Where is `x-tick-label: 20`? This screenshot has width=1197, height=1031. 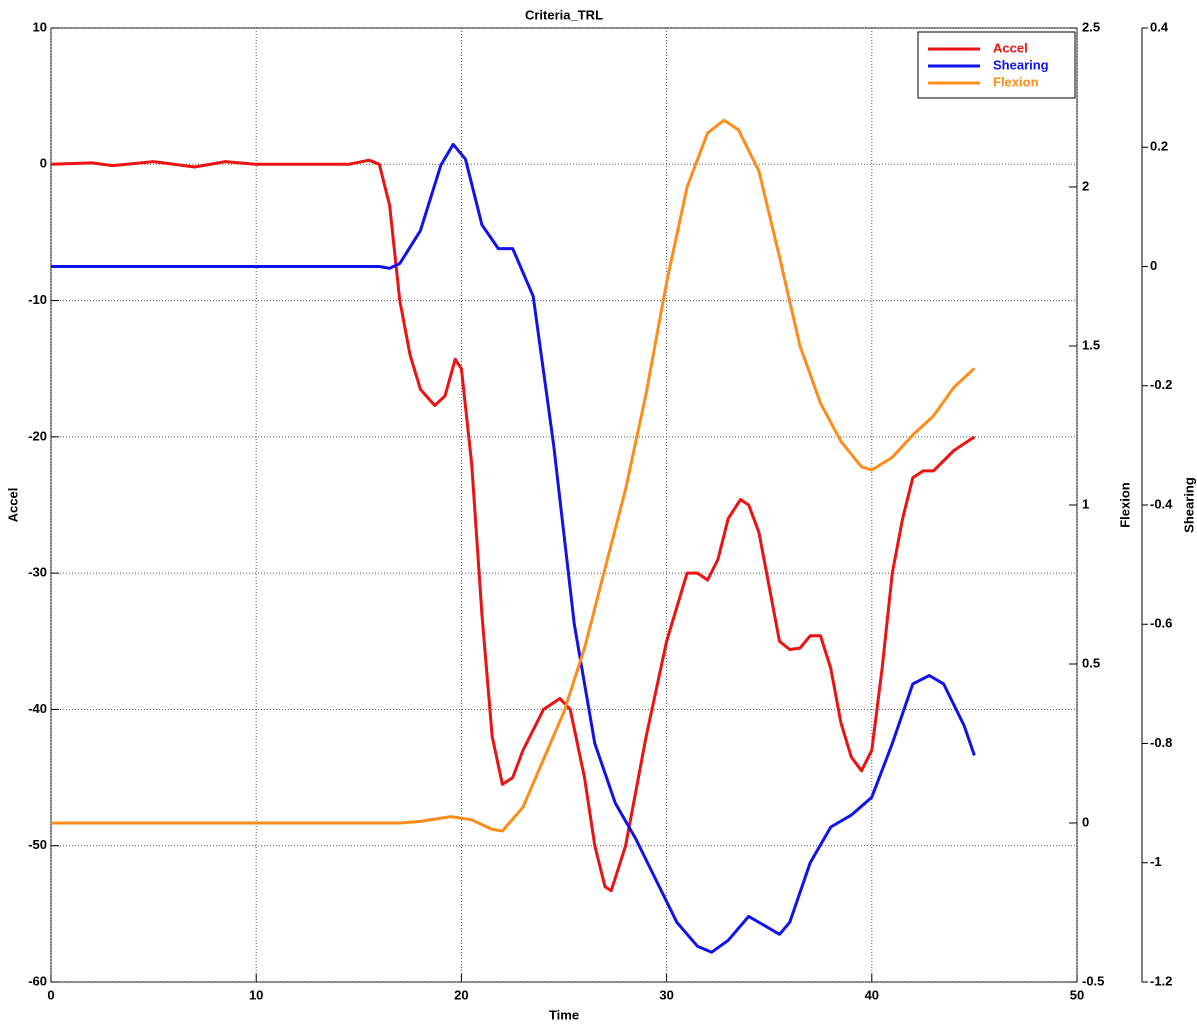
x-tick-label: 20 is located at coordinates (461, 994).